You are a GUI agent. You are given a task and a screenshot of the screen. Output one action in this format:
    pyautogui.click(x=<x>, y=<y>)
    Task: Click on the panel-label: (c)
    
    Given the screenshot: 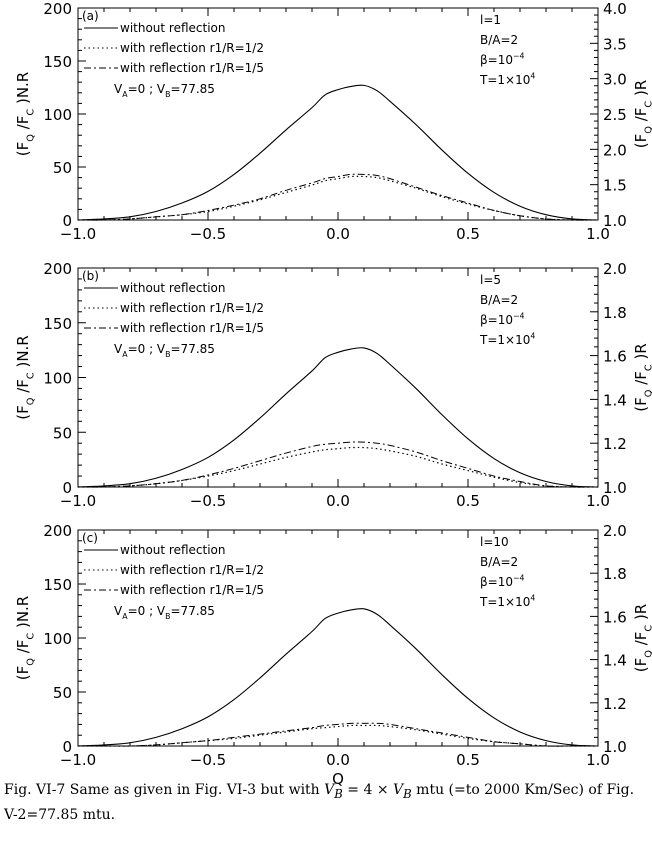 What is the action you would take?
    pyautogui.click(x=90, y=538)
    